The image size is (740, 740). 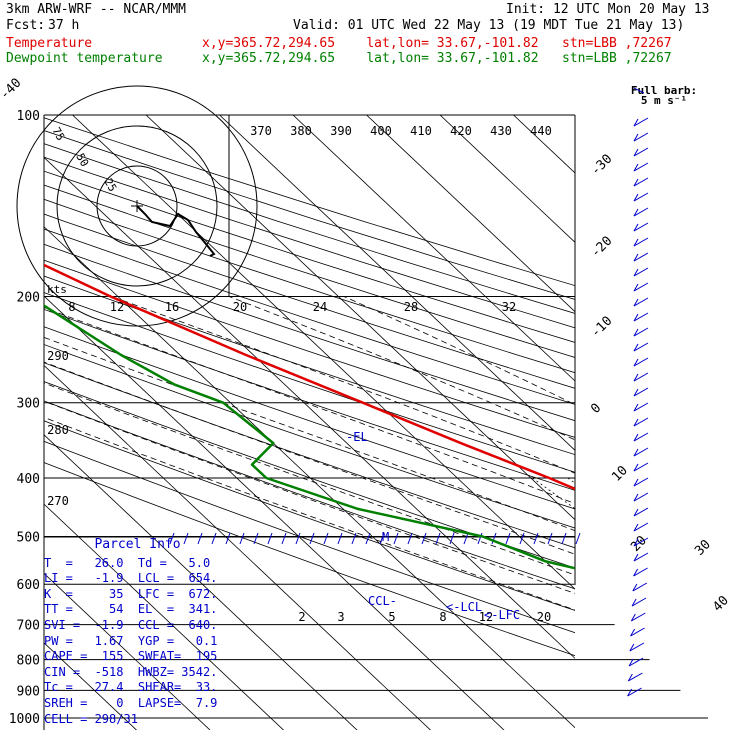 I want to click on isotherm-label: -20, so click(x=601, y=247).